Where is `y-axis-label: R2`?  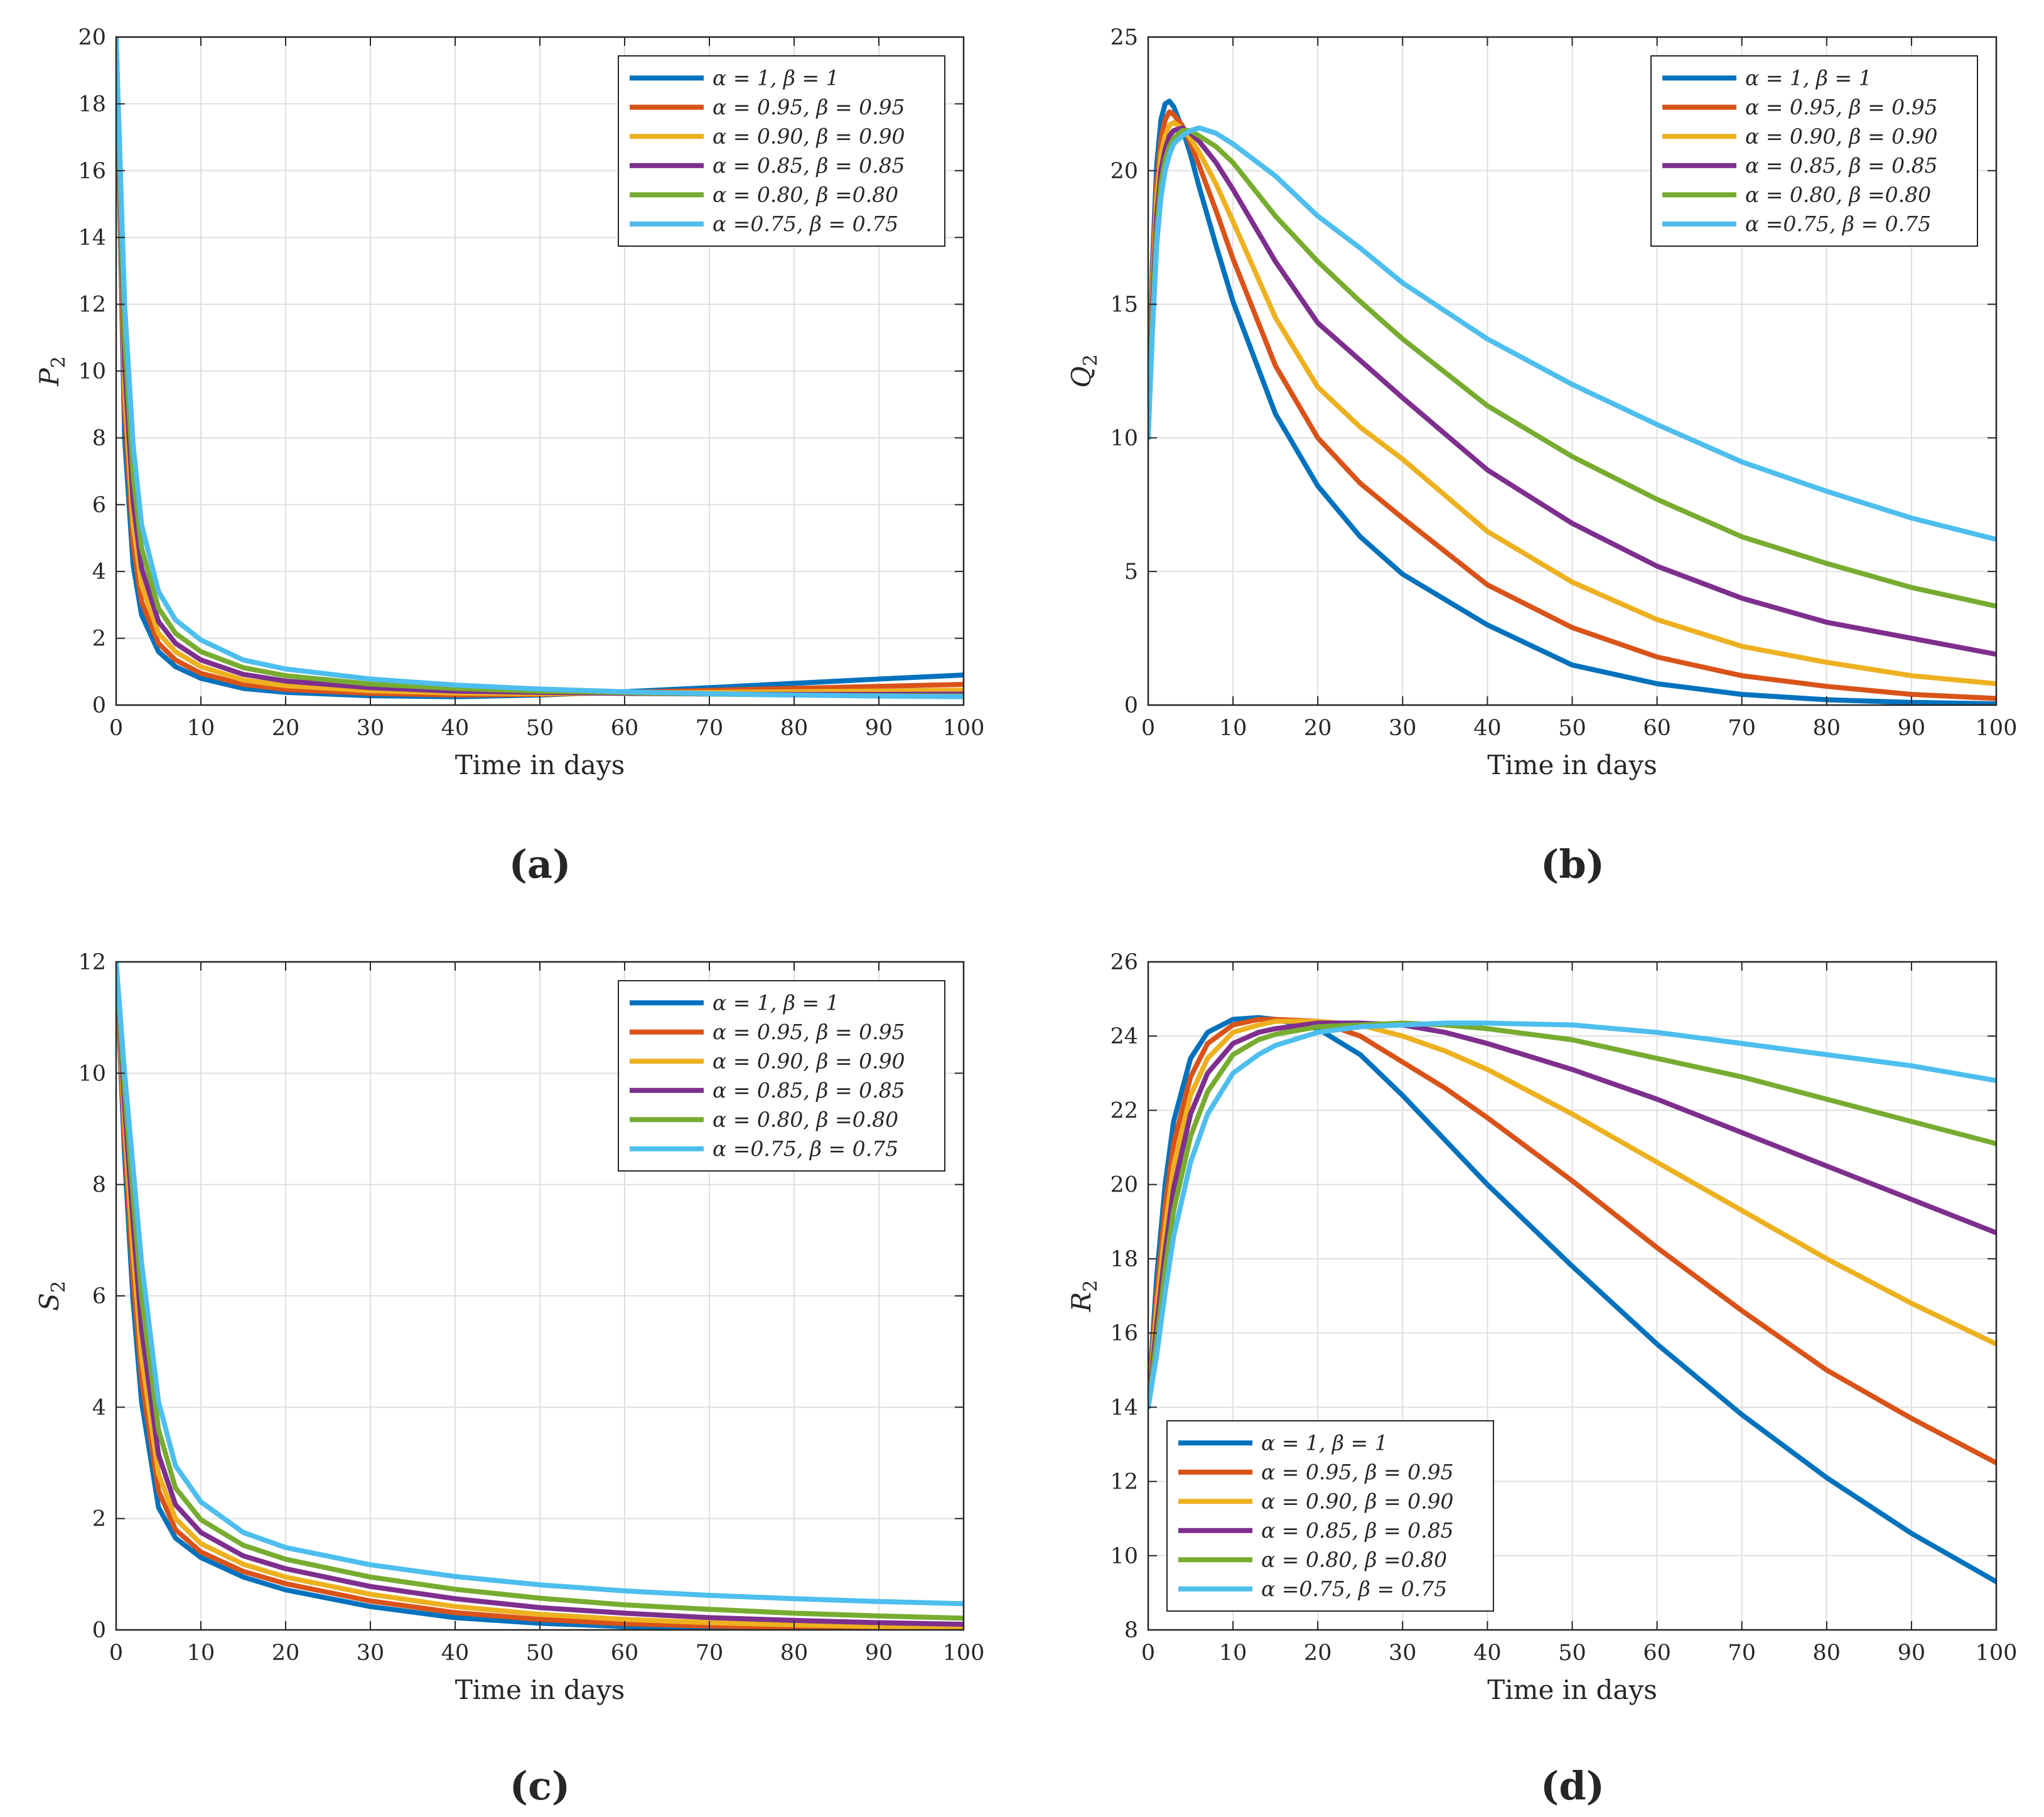
y-axis-label: R2 is located at coordinates (1084, 1296).